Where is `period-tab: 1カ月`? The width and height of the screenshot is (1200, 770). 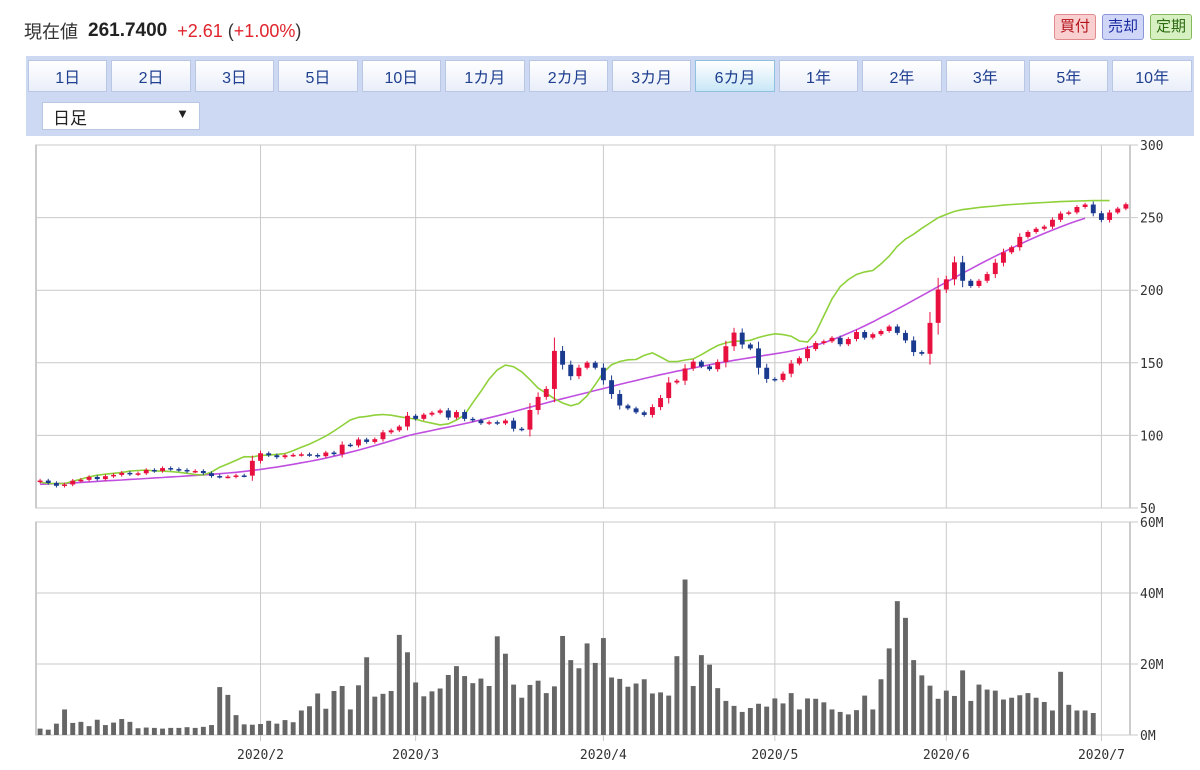 period-tab: 1カ月 is located at coordinates (485, 76).